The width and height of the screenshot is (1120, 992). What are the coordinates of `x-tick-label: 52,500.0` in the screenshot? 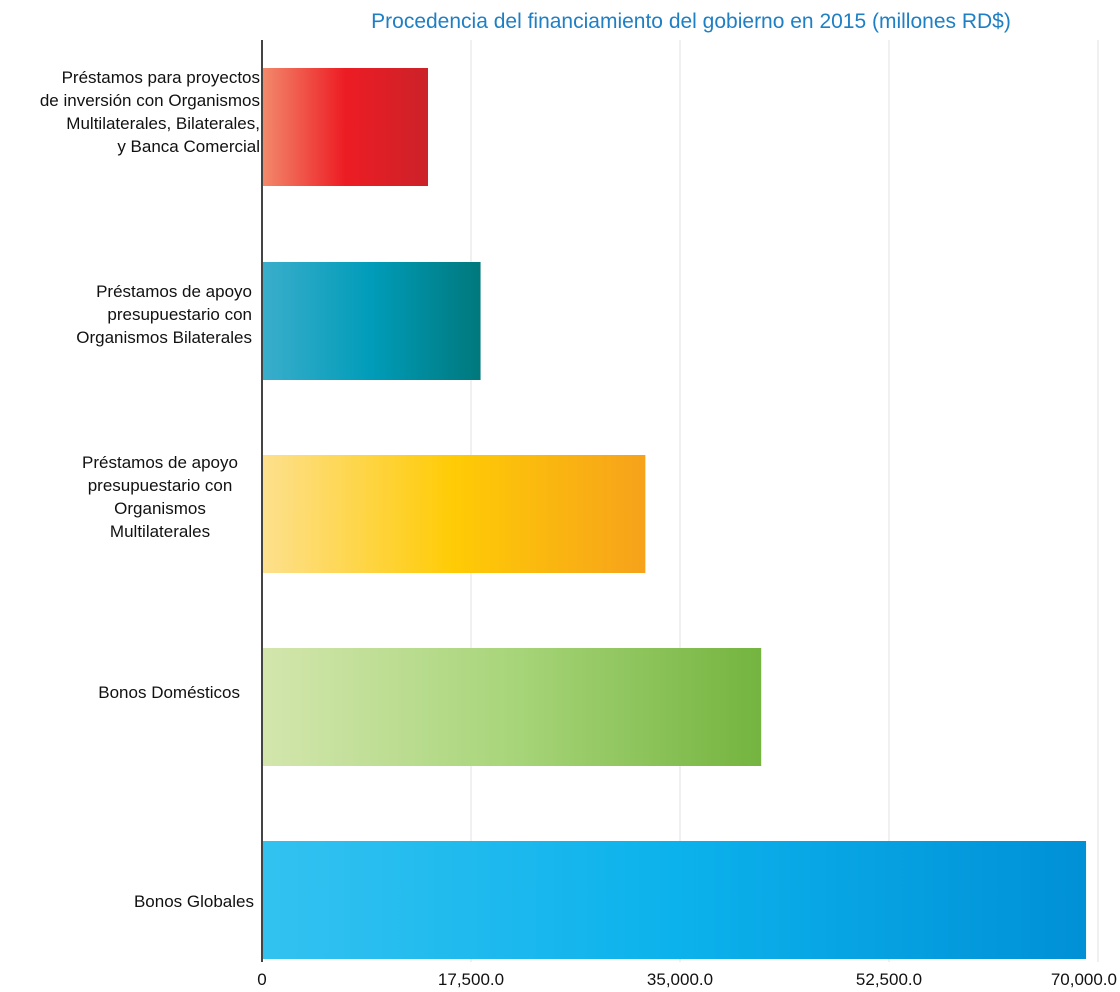 It's located at (889, 979).